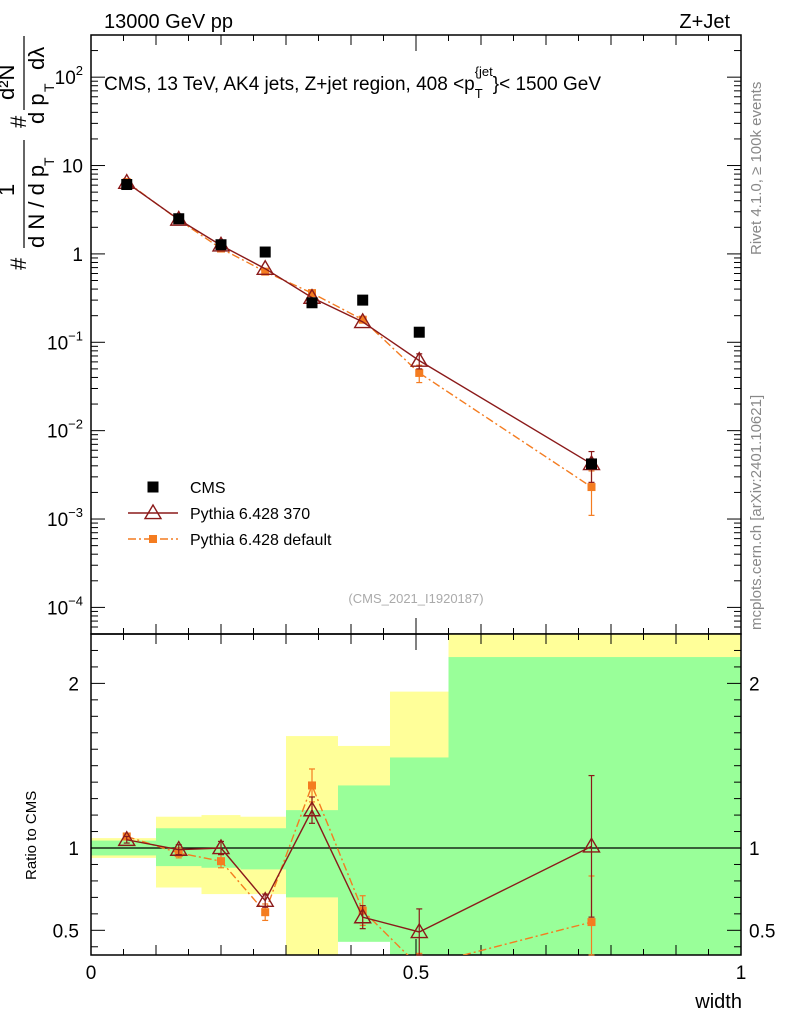 The height and width of the screenshot is (1024, 786). Describe the element at coordinates (91, 973) in the screenshot. I see `ratio-xtick-label: 0` at that location.